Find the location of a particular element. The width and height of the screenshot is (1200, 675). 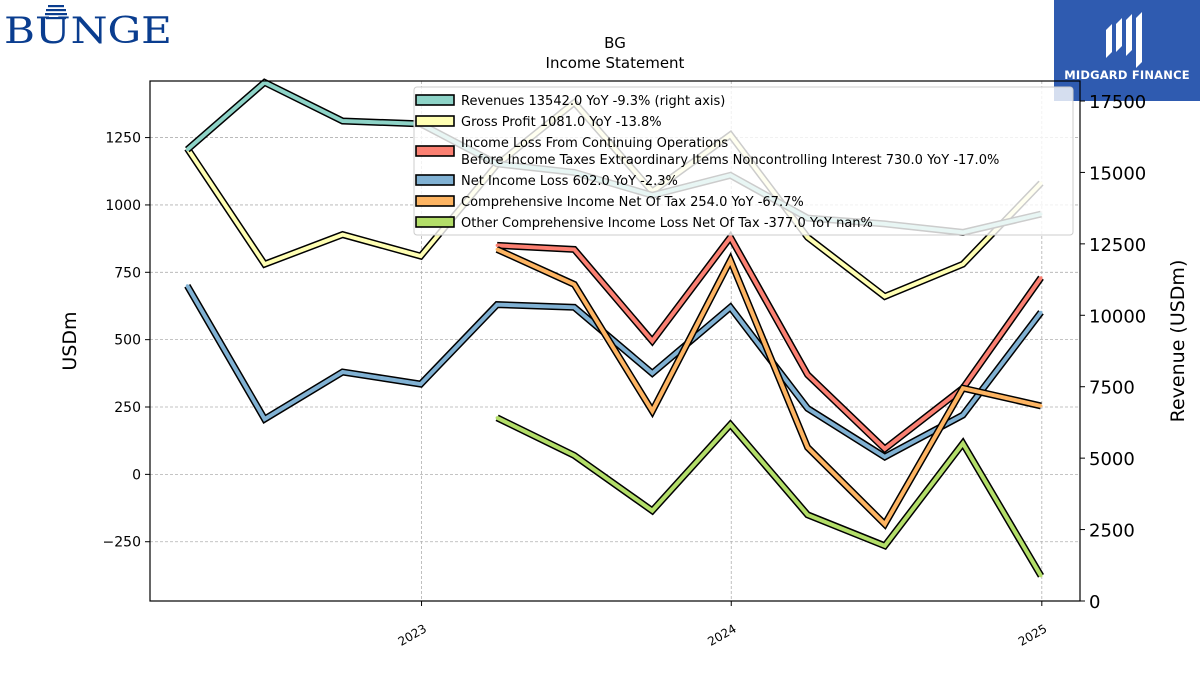

legend-label: Gross Profit 1081.0 YoY -13.8% is located at coordinates (561, 122).